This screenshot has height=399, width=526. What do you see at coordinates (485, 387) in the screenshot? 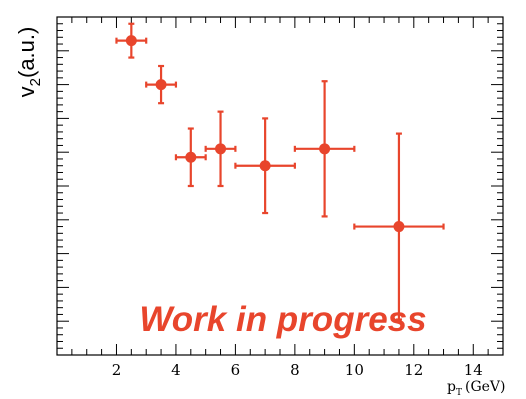
I see `x-axis-label-unit: (GeV)` at bounding box center [485, 387].